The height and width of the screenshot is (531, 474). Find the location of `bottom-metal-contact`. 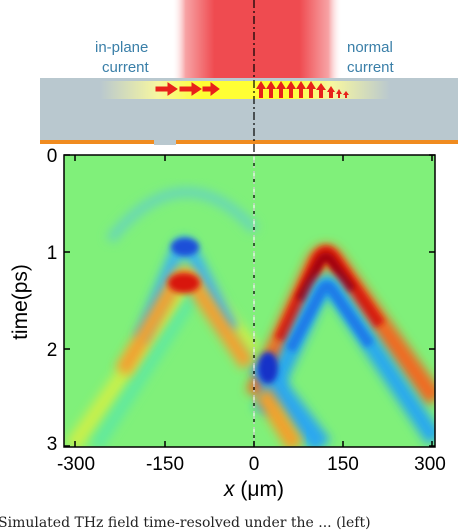

bottom-metal-contact is located at coordinates (249, 142).